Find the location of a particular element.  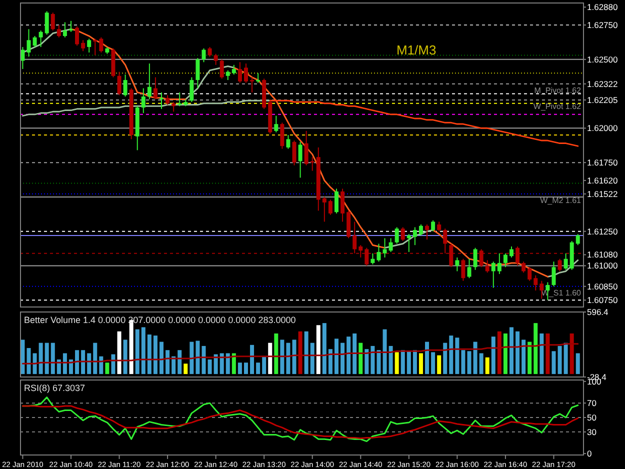

ref-line-label: W_M2 1.61 is located at coordinates (561, 200).